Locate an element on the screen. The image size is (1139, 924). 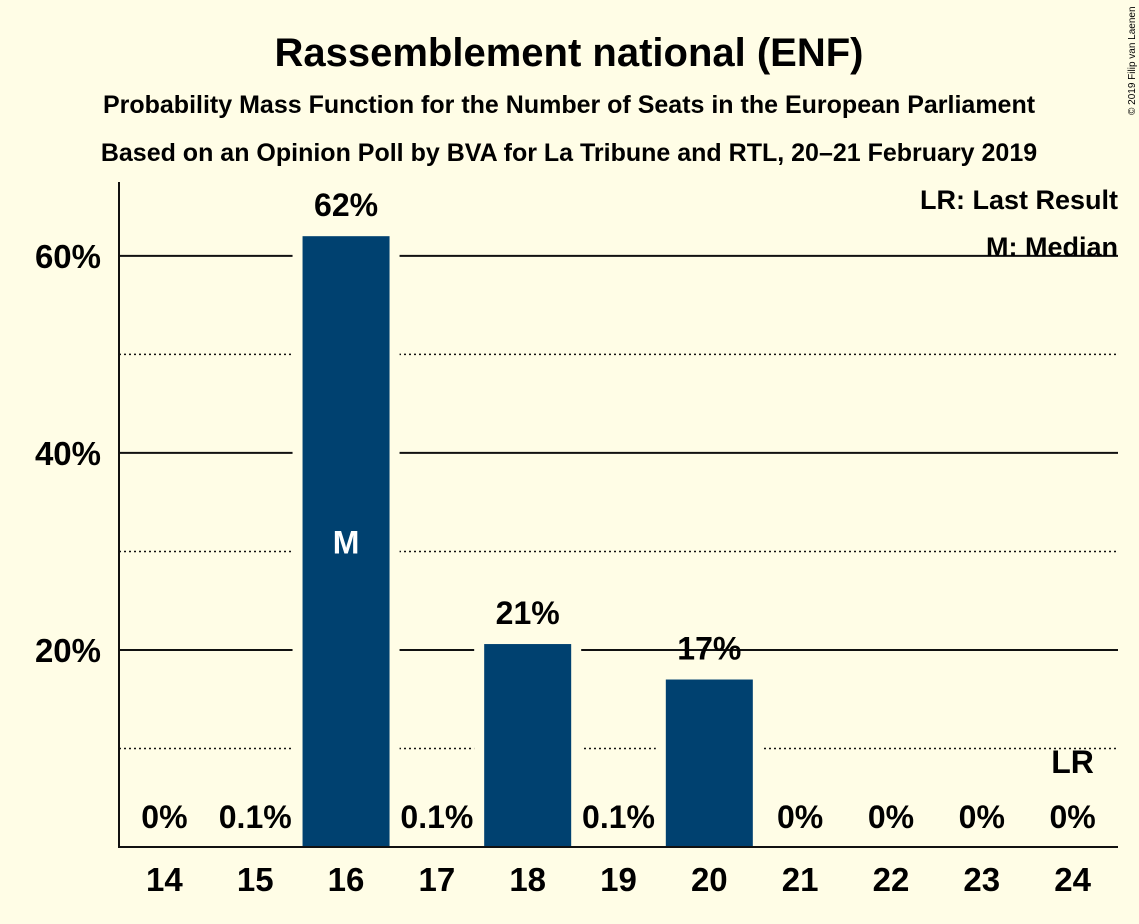
x-tick-label: 24 is located at coordinates (1072, 879).